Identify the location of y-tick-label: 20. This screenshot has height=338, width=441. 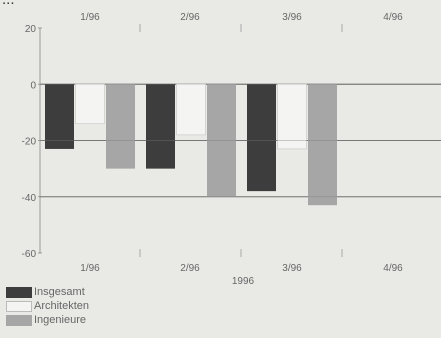
(31, 29).